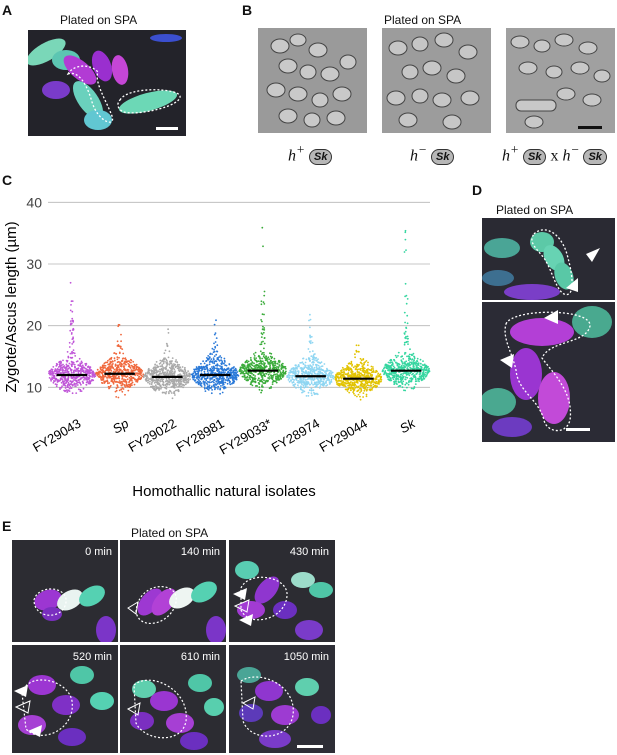 The height and width of the screenshot is (755, 617). What do you see at coordinates (422, 149) in the screenshot?
I see `mating-sign: −` at bounding box center [422, 149].